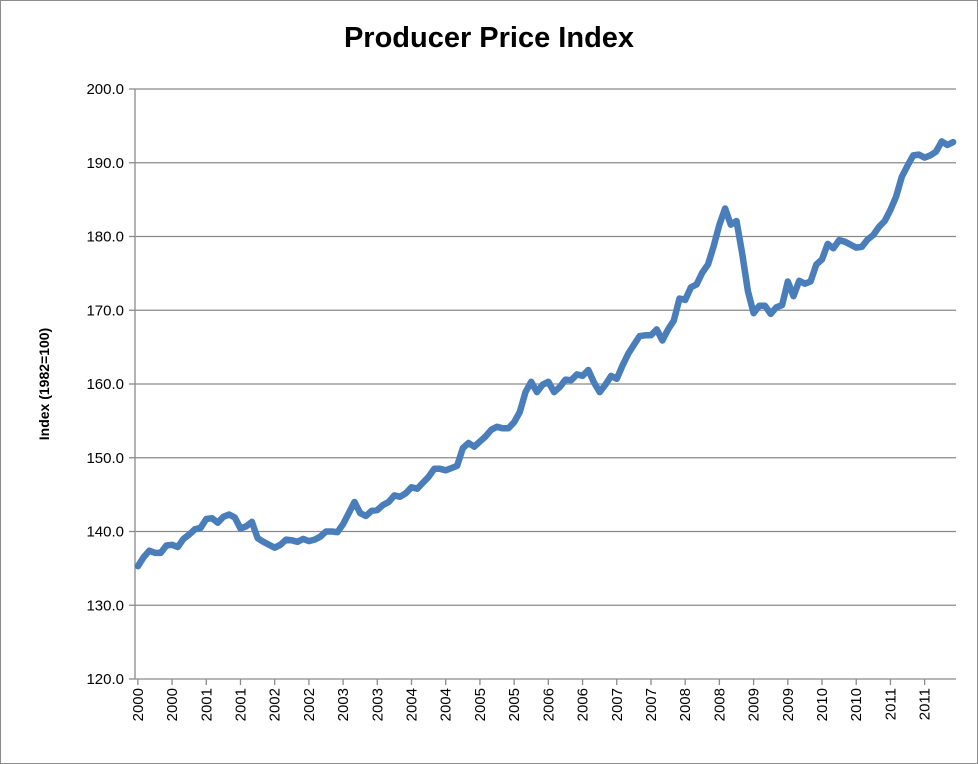  I want to click on y-tick-label: 170.0, so click(105, 310).